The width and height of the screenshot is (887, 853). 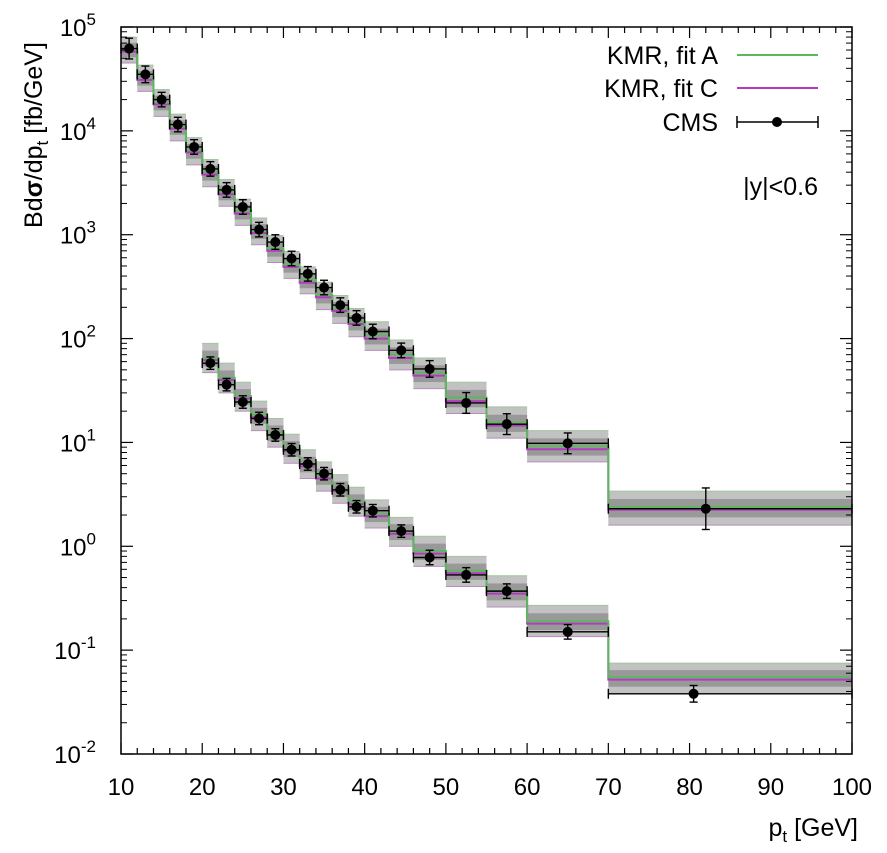 I want to click on x-tick-label: 70, so click(x=608, y=787).